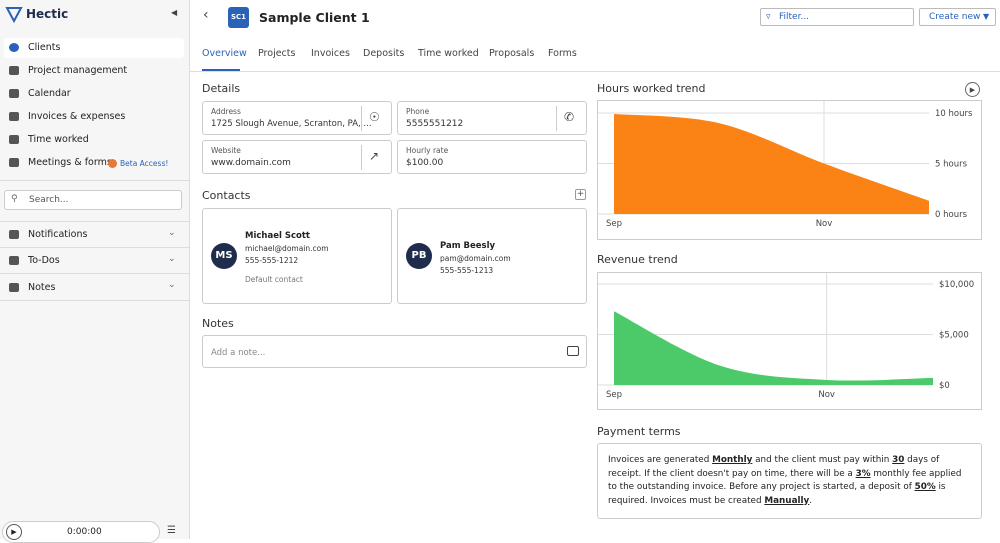 The image size is (1000, 543). Describe the element at coordinates (226, 111) in the screenshot. I see `field-label: Address` at that location.